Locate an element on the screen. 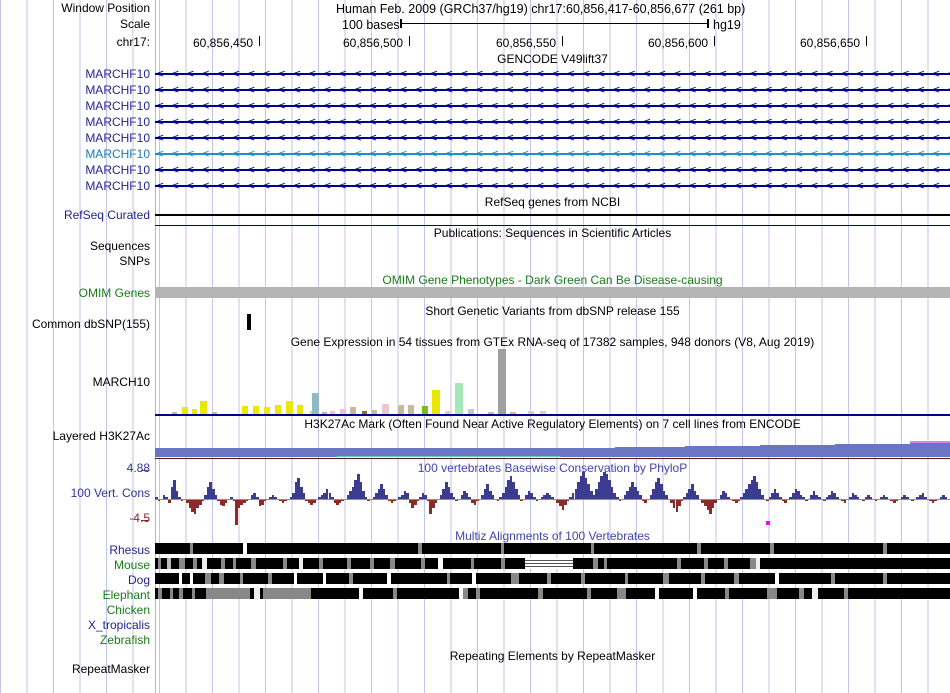 The height and width of the screenshot is (693, 950). gtex-gene-label: MARCH10 is located at coordinates (121, 382).